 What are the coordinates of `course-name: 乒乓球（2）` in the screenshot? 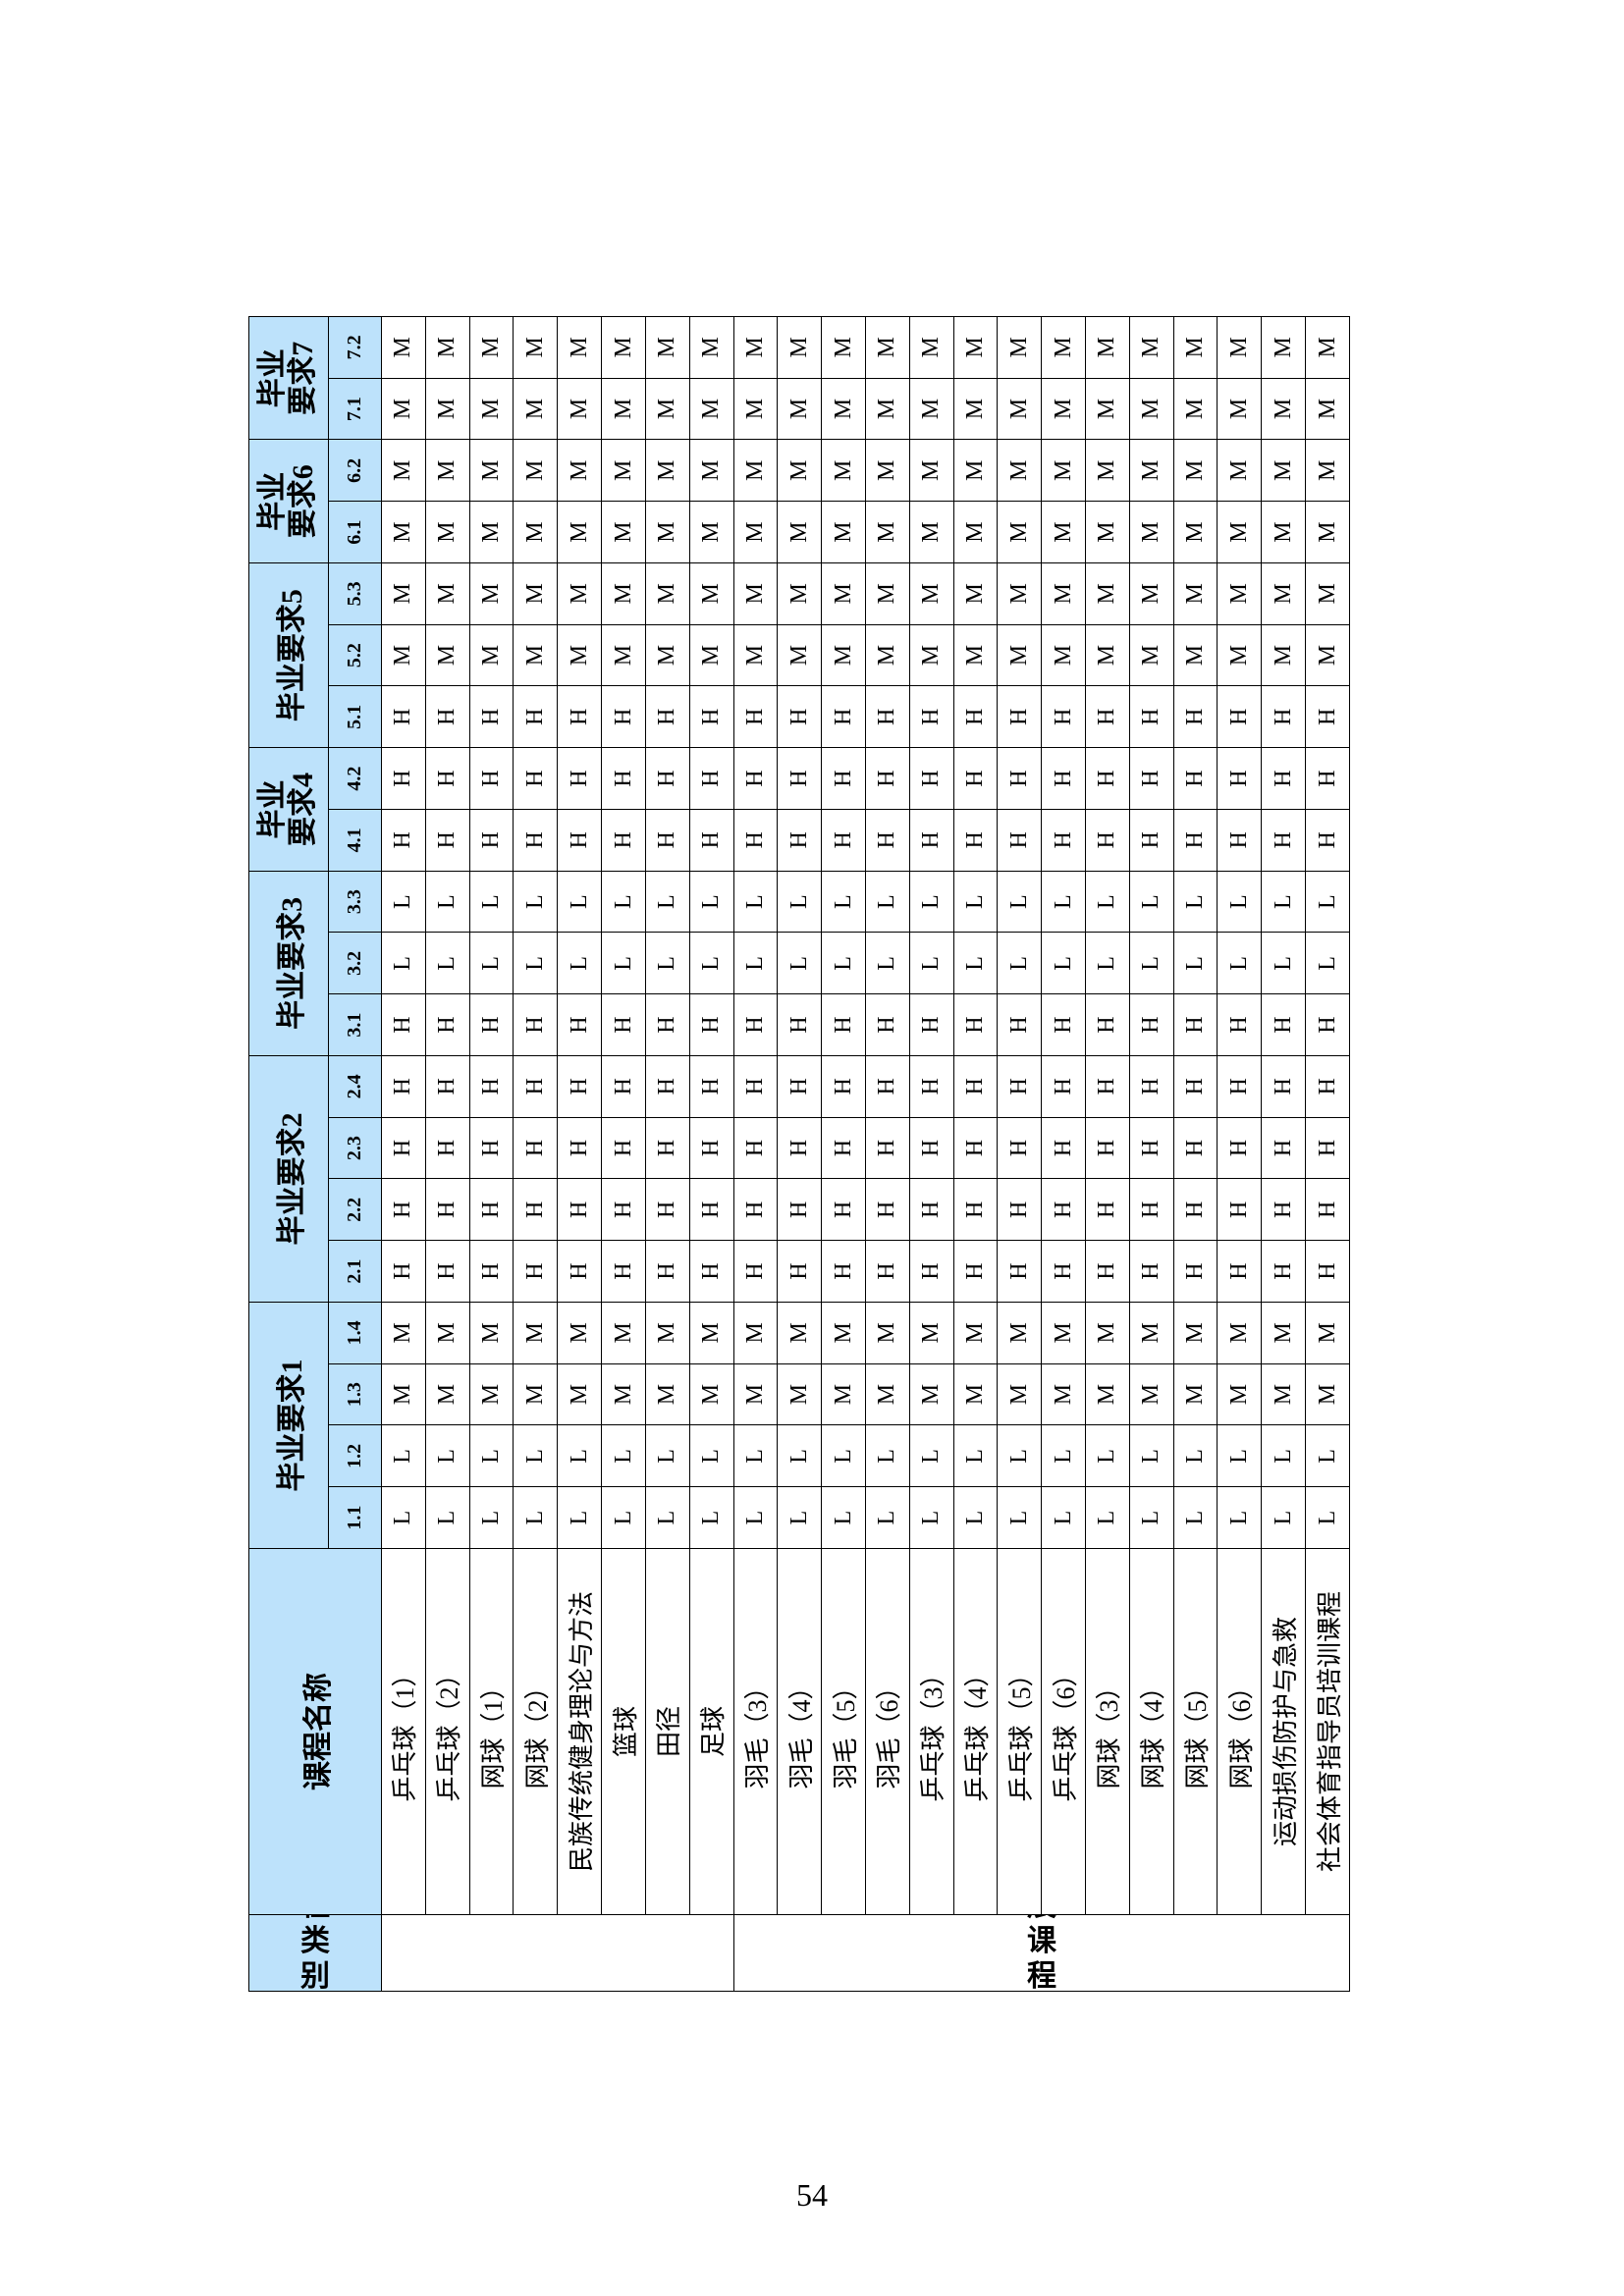 It's located at (447, 1731).